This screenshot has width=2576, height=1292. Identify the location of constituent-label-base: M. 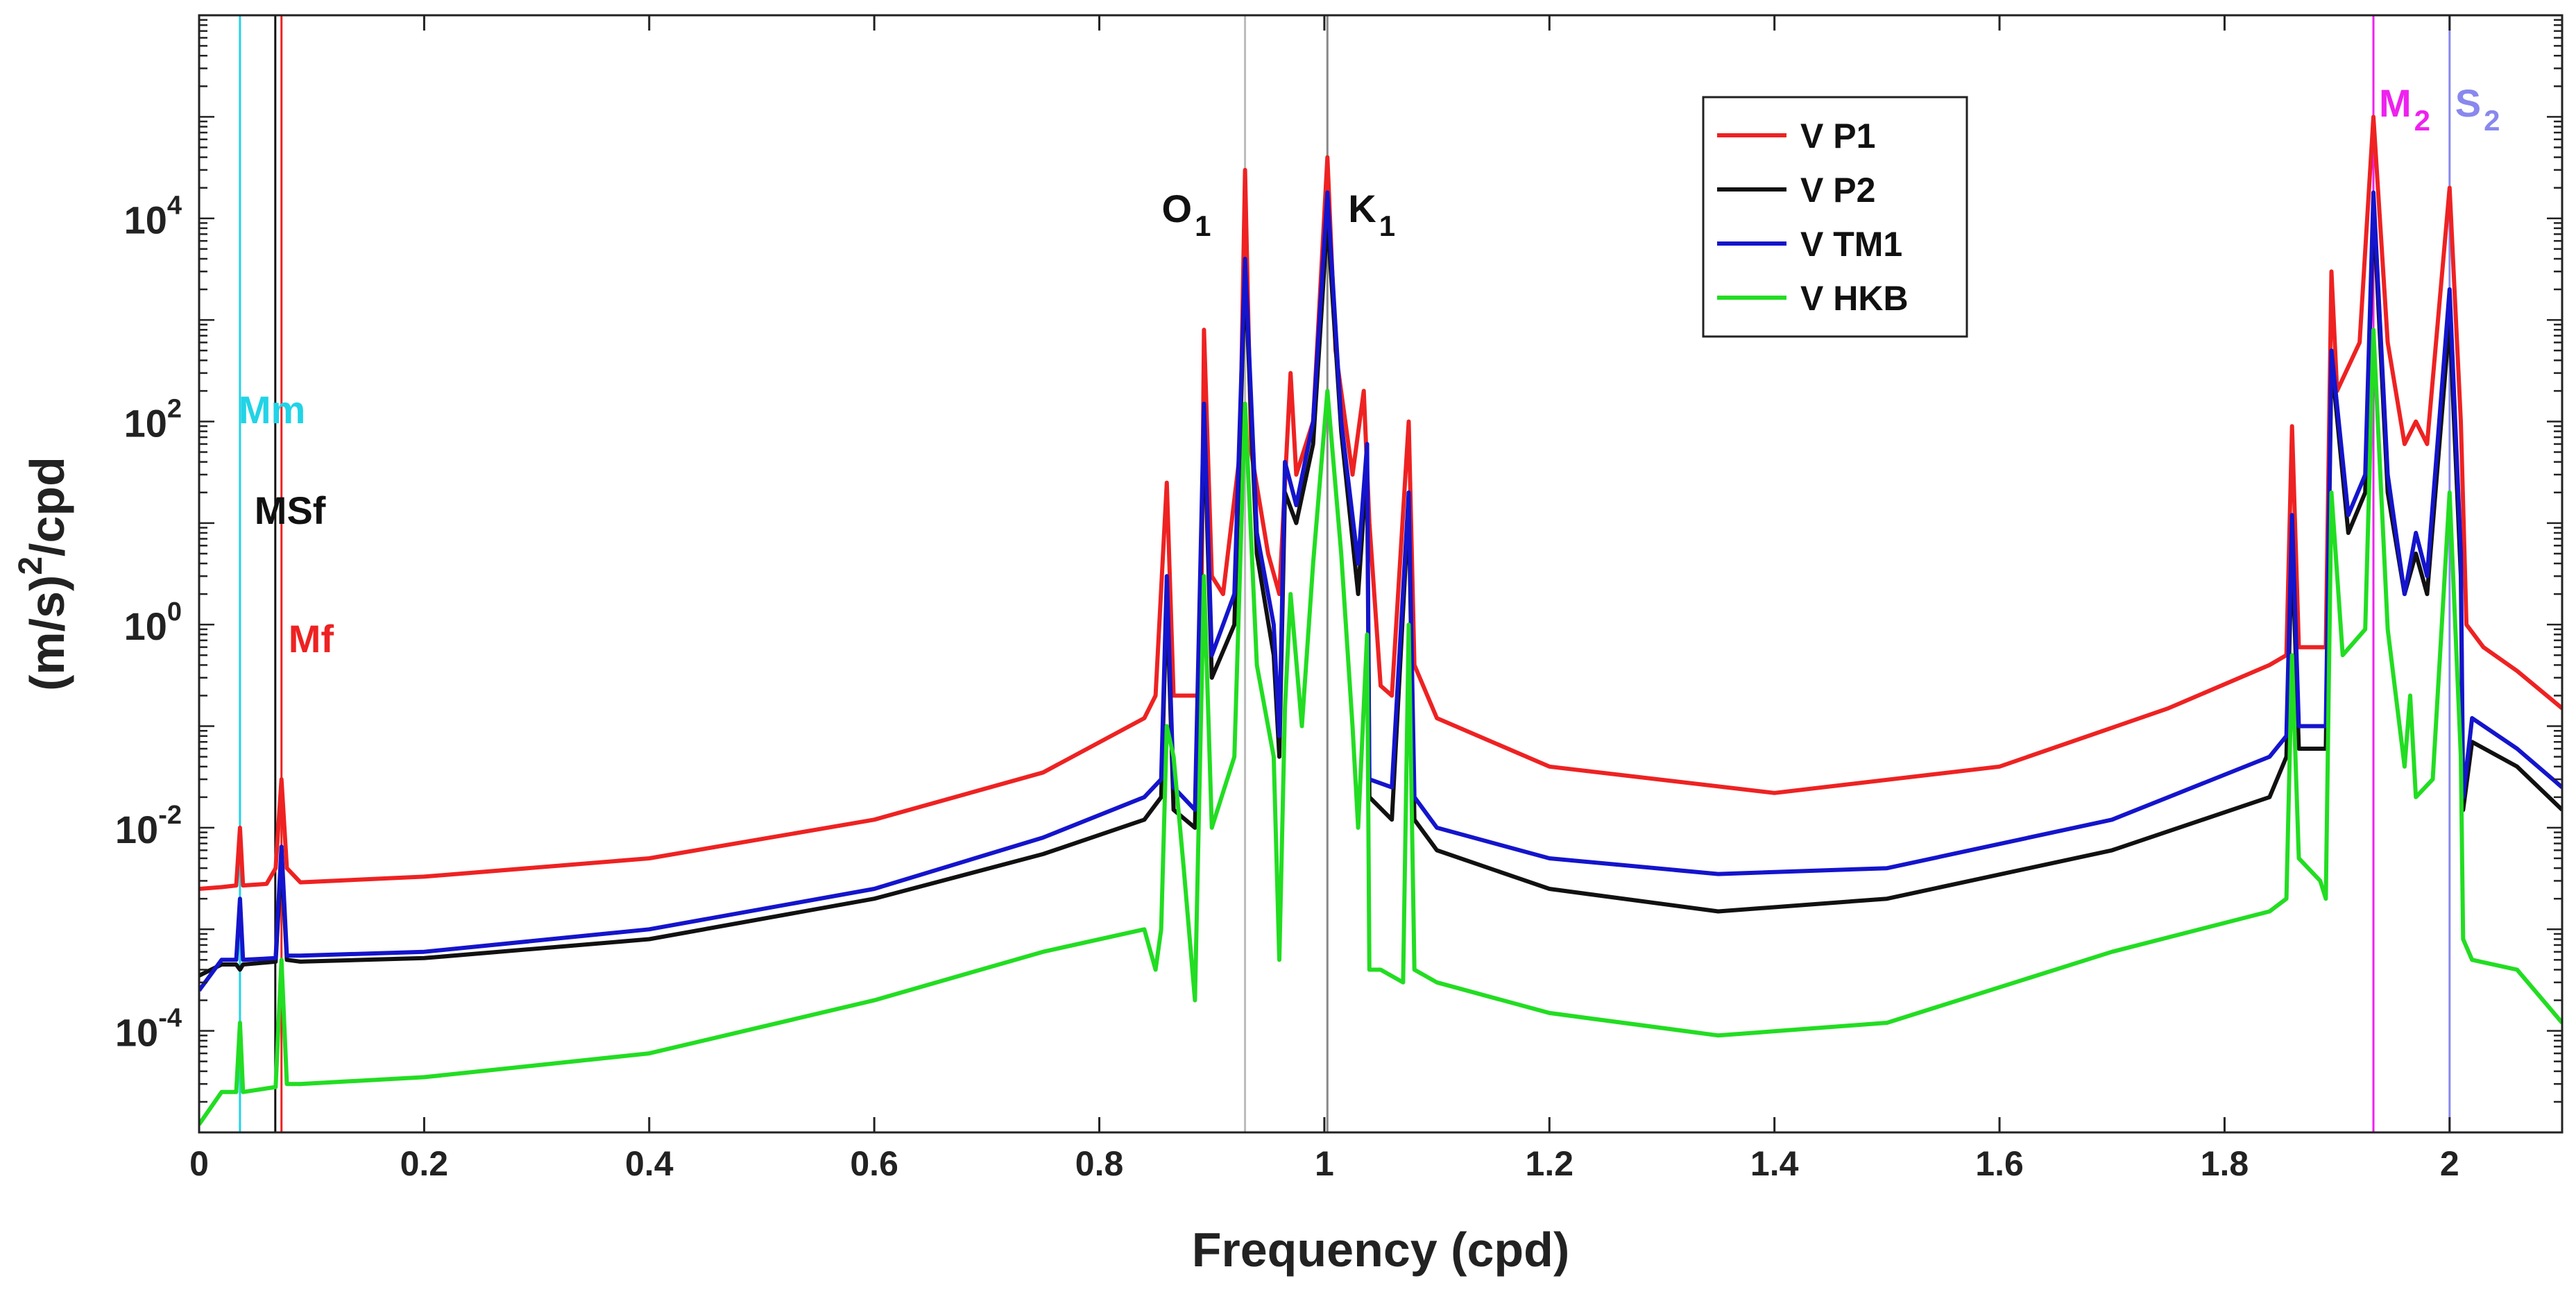
(2395, 103).